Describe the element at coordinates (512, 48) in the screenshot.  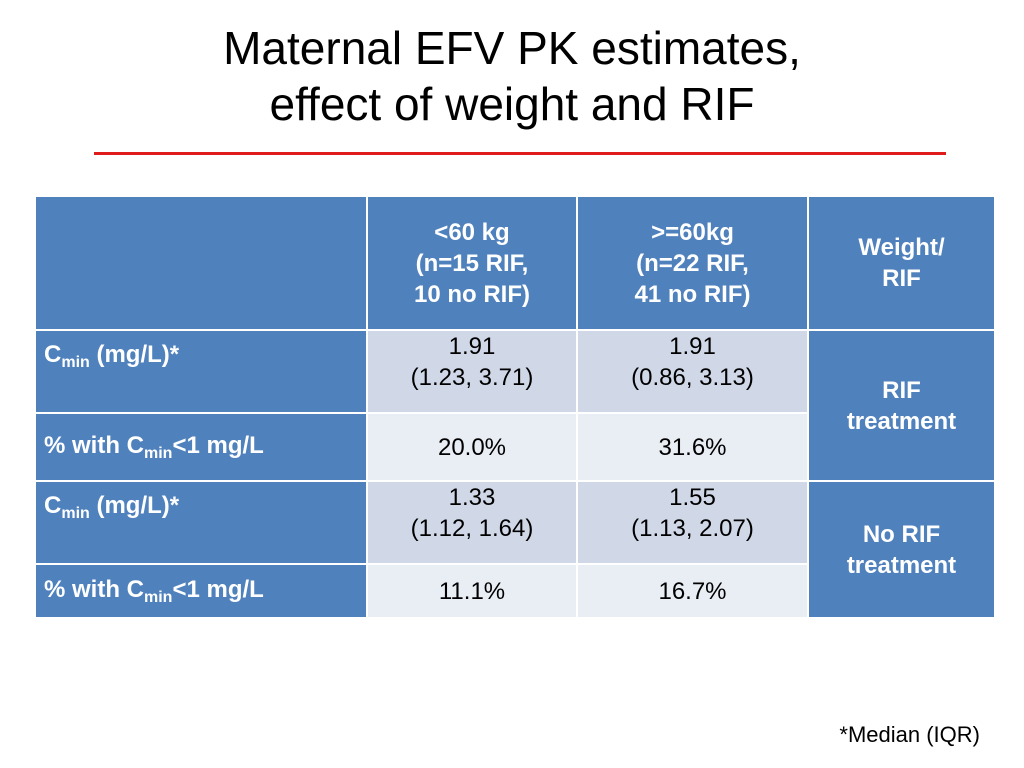
I see `title-line-1: Maternal EFV PK estimates,` at that location.